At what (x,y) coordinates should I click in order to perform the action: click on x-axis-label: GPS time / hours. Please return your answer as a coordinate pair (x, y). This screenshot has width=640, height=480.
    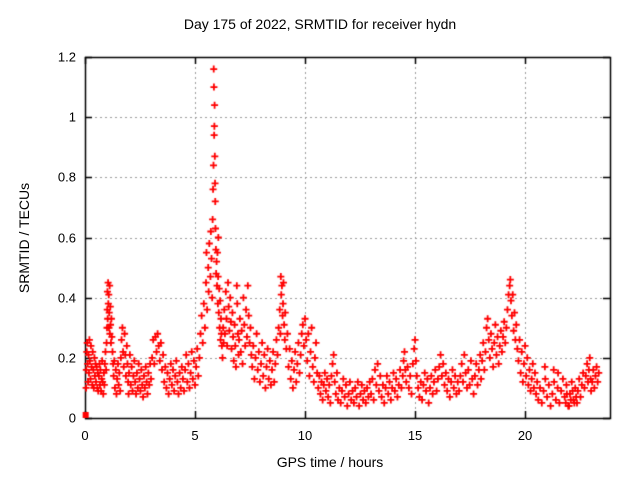
    Looking at the image, I should click on (330, 462).